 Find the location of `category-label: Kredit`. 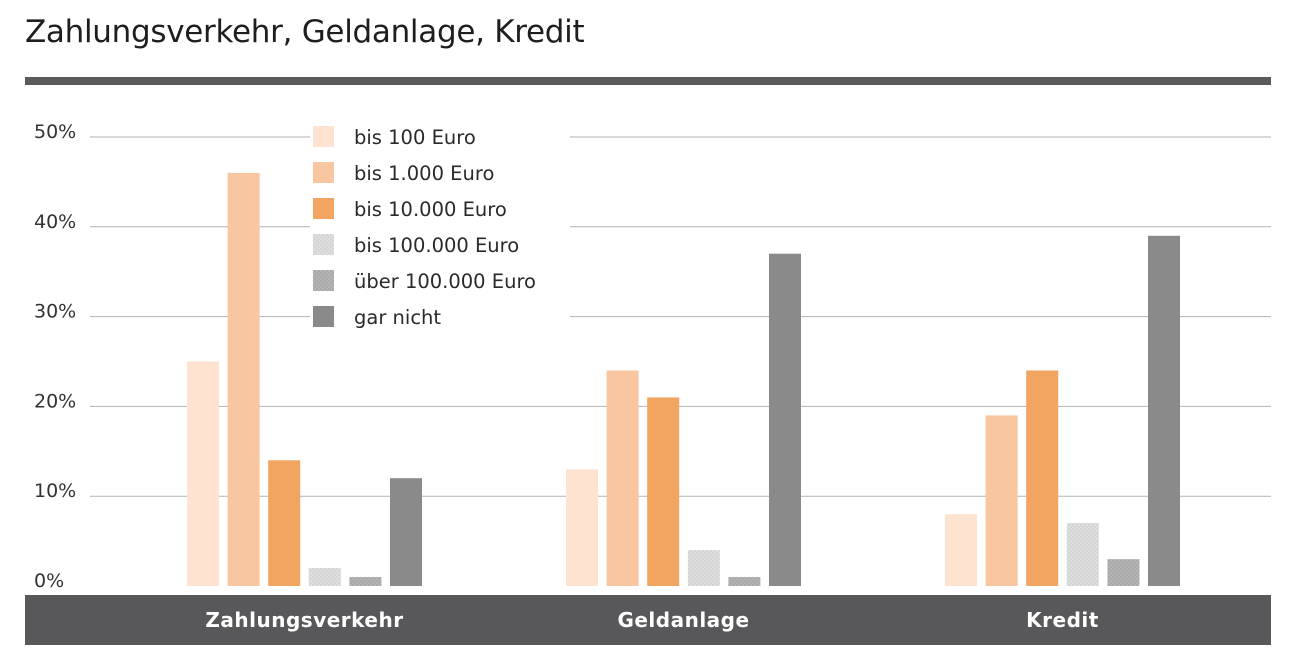

category-label: Kredit is located at coordinates (1062, 620).